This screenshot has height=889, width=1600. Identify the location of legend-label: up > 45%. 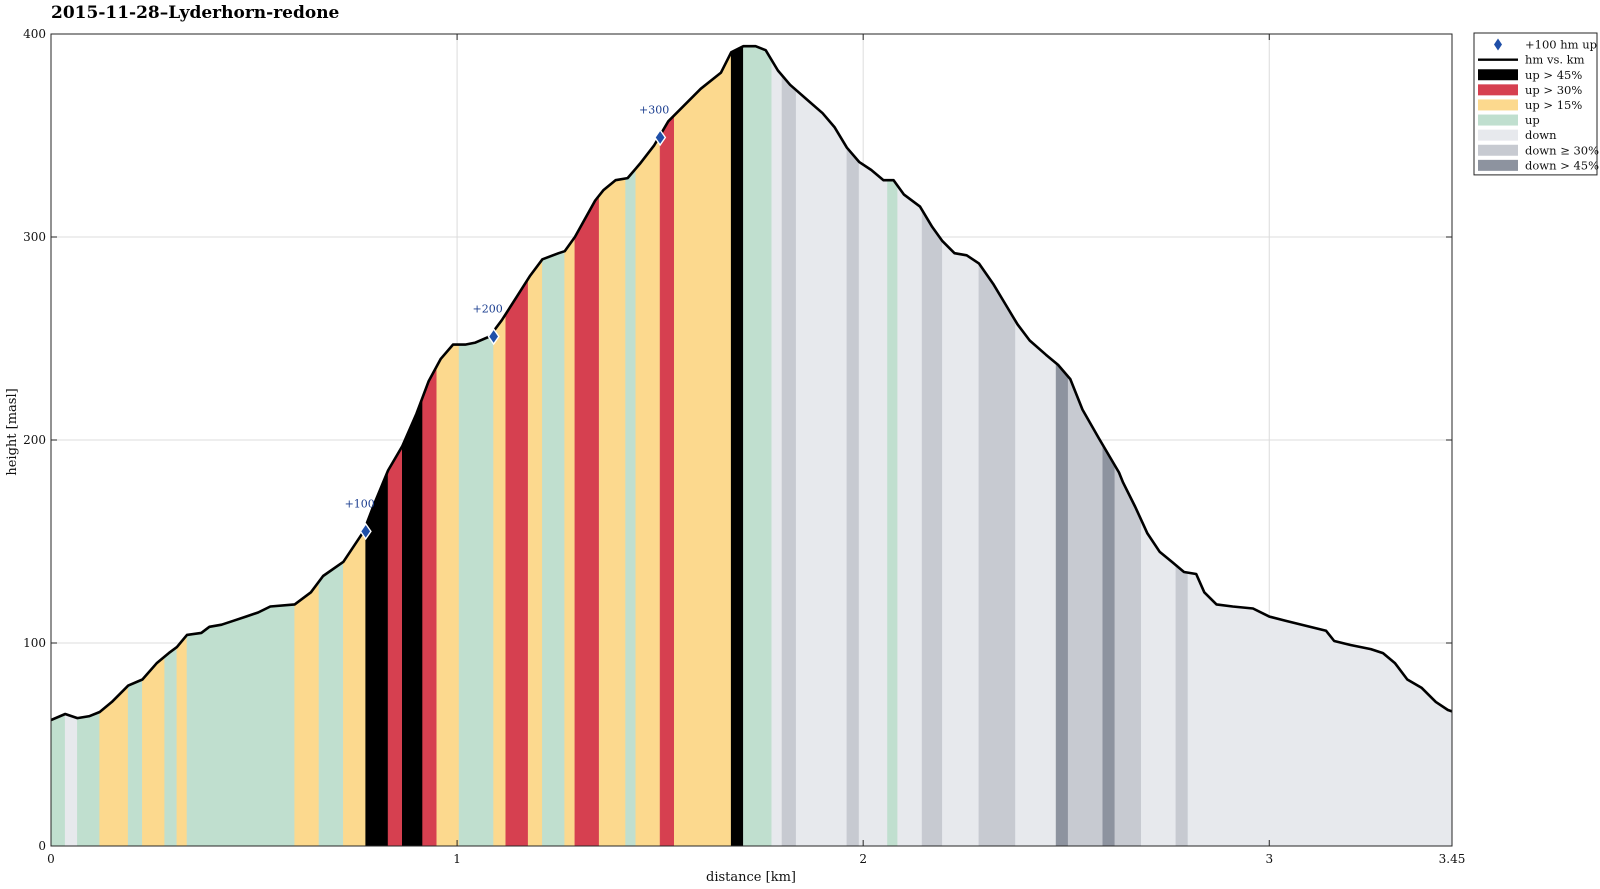
(1553, 75).